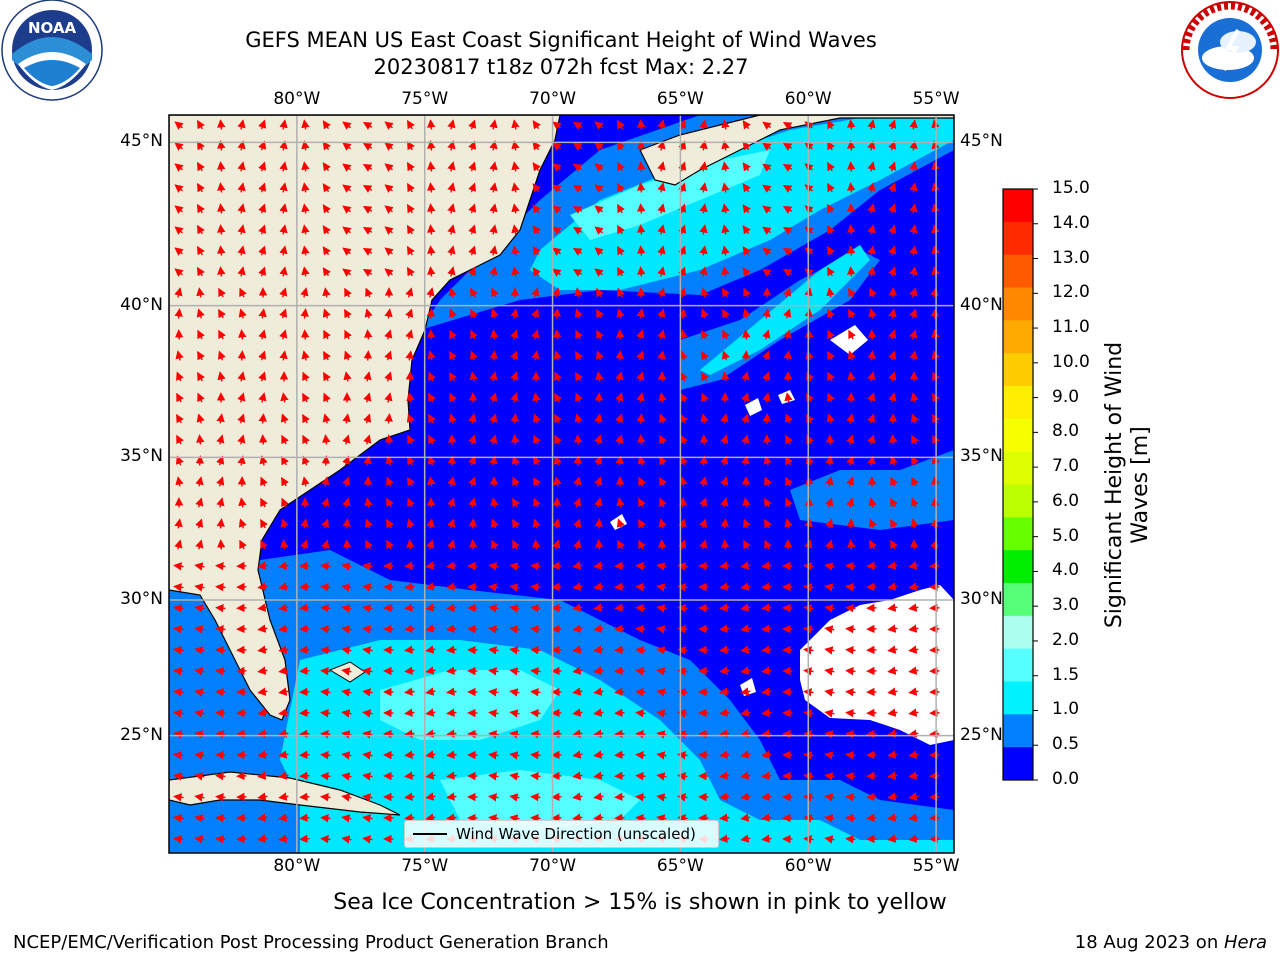 This screenshot has height=960, width=1280. Describe the element at coordinates (1066, 779) in the screenshot. I see `colorbar-tick-label: 0.0` at that location.